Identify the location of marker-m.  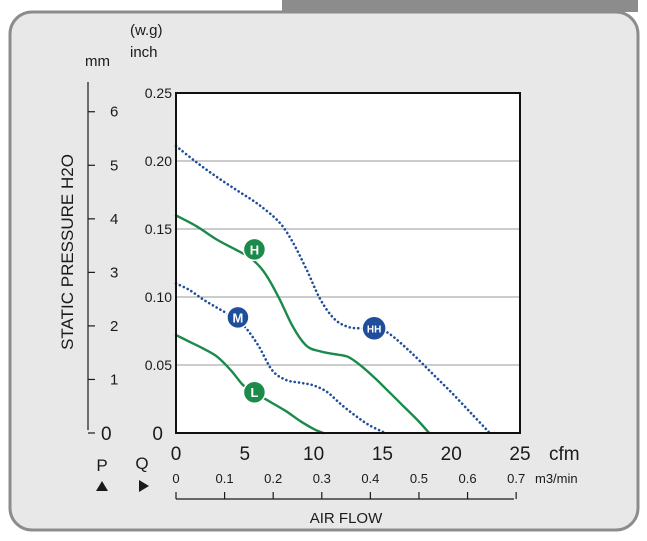
(238, 317).